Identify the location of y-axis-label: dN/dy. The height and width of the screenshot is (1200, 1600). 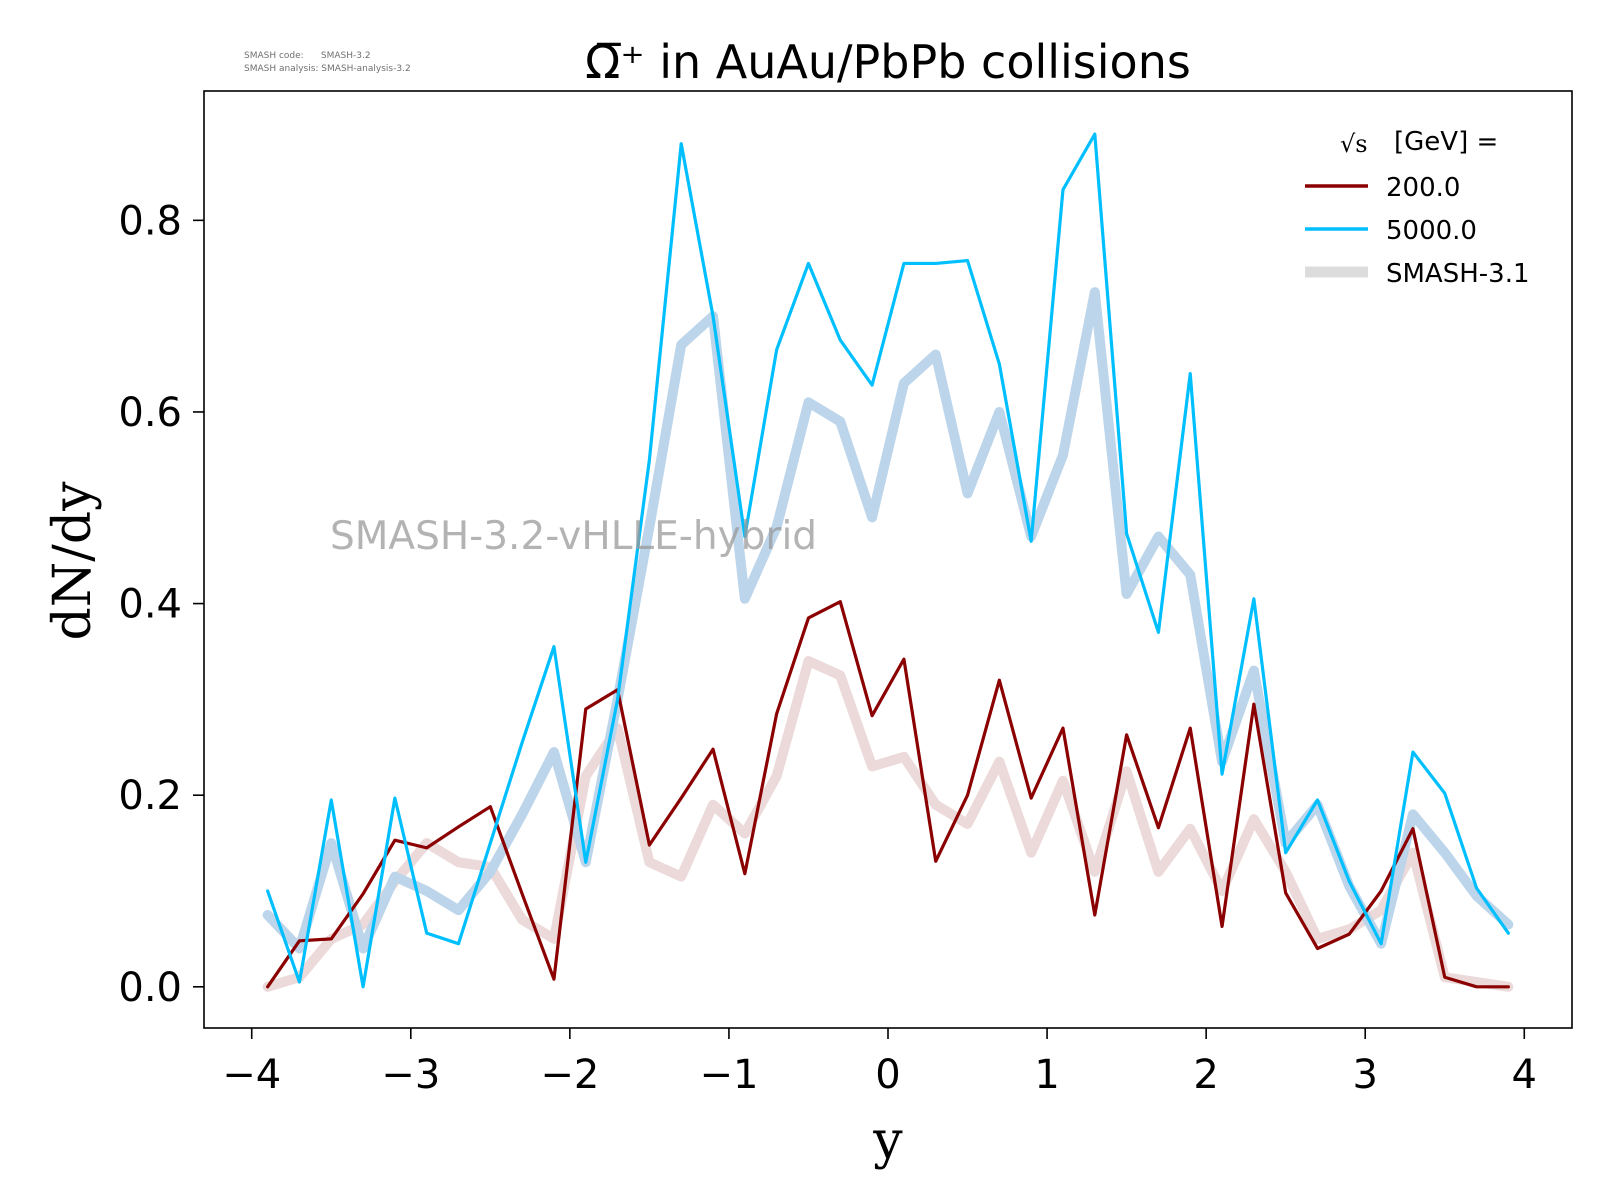
(73, 561).